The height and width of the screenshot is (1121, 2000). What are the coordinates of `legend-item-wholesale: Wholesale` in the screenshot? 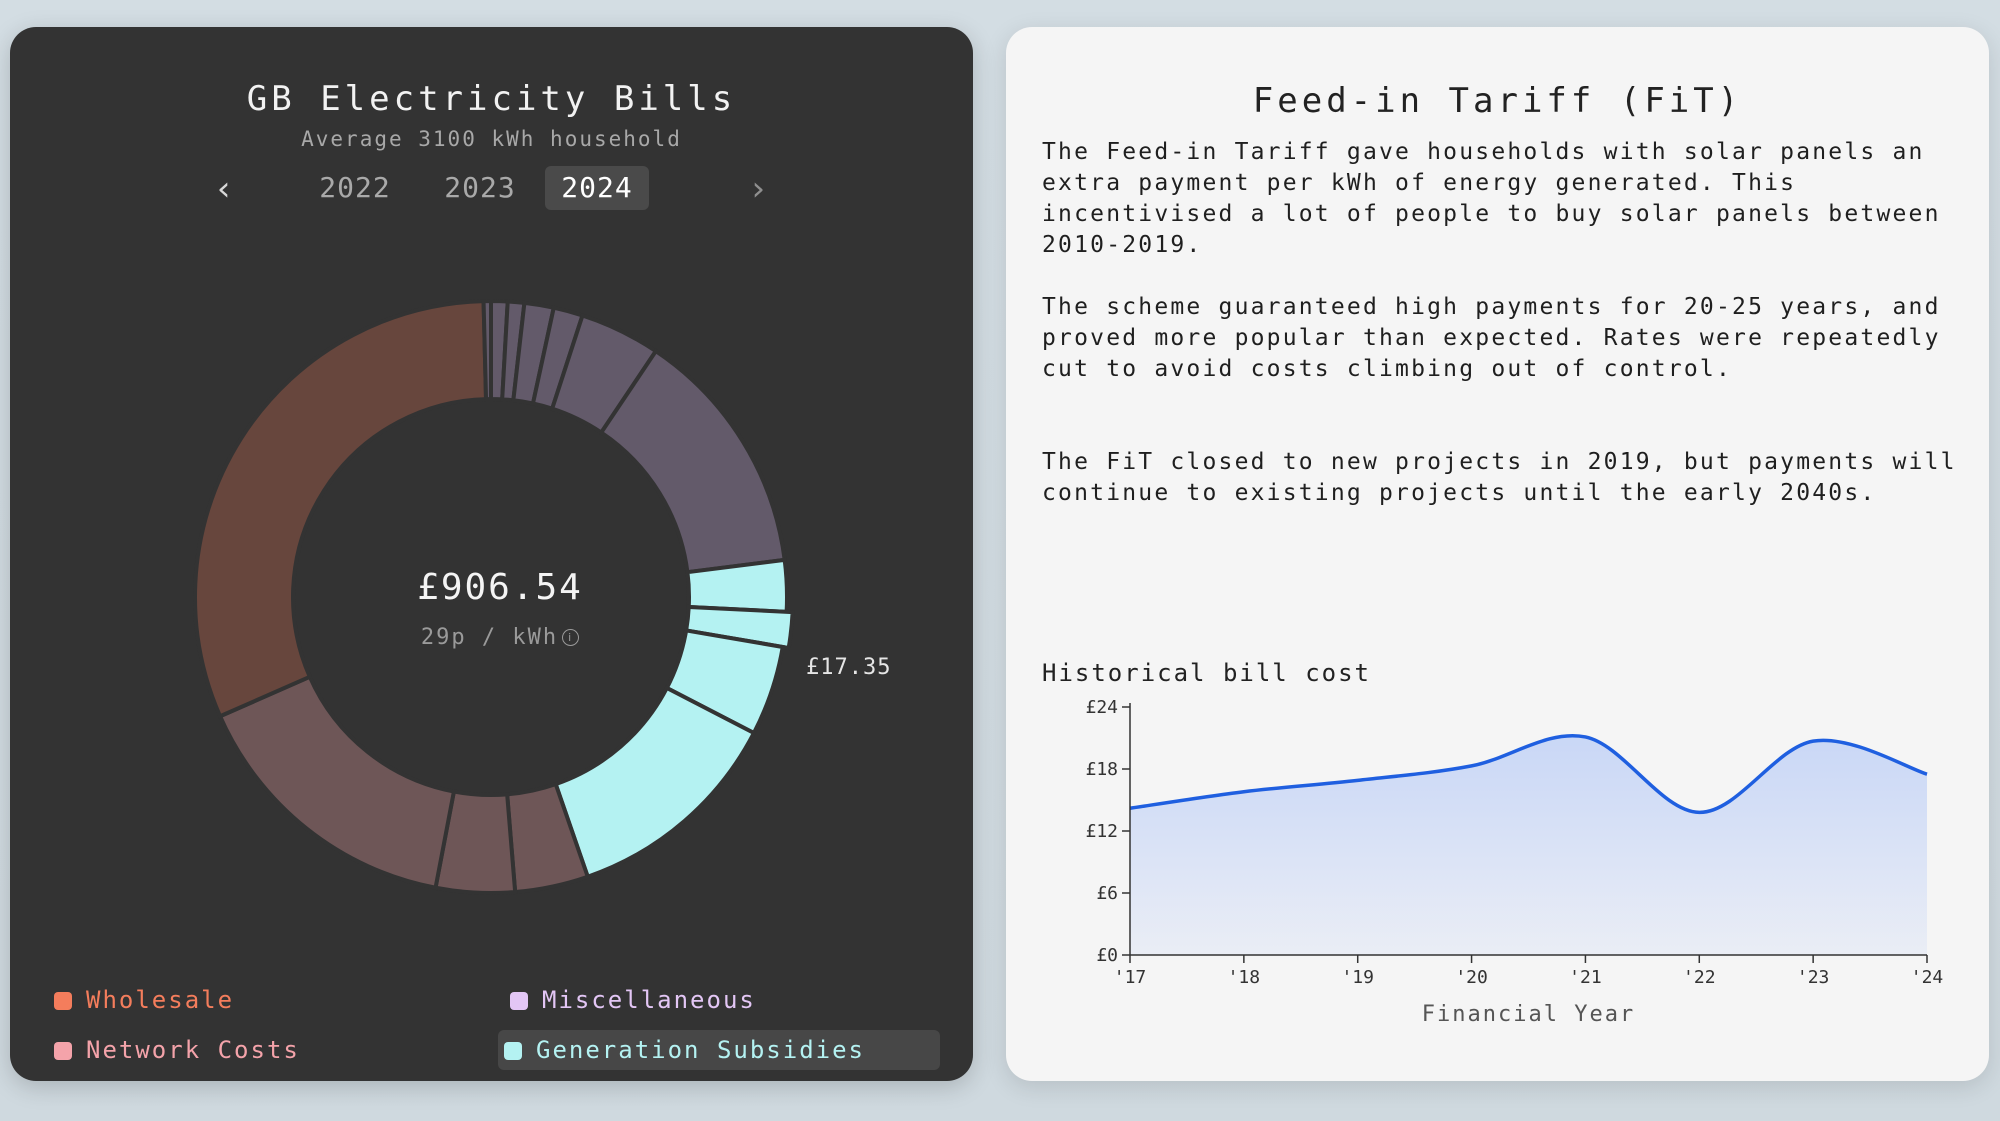 It's located at (208, 1000).